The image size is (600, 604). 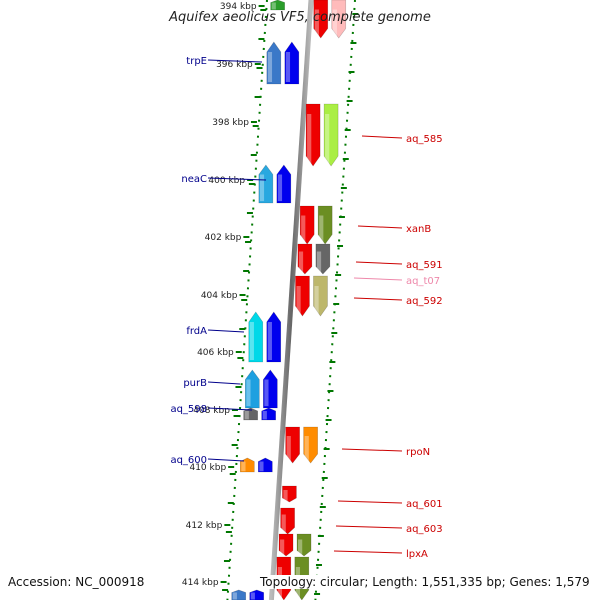 I want to click on axis-tick-label: 396 kbp, so click(x=234, y=65).